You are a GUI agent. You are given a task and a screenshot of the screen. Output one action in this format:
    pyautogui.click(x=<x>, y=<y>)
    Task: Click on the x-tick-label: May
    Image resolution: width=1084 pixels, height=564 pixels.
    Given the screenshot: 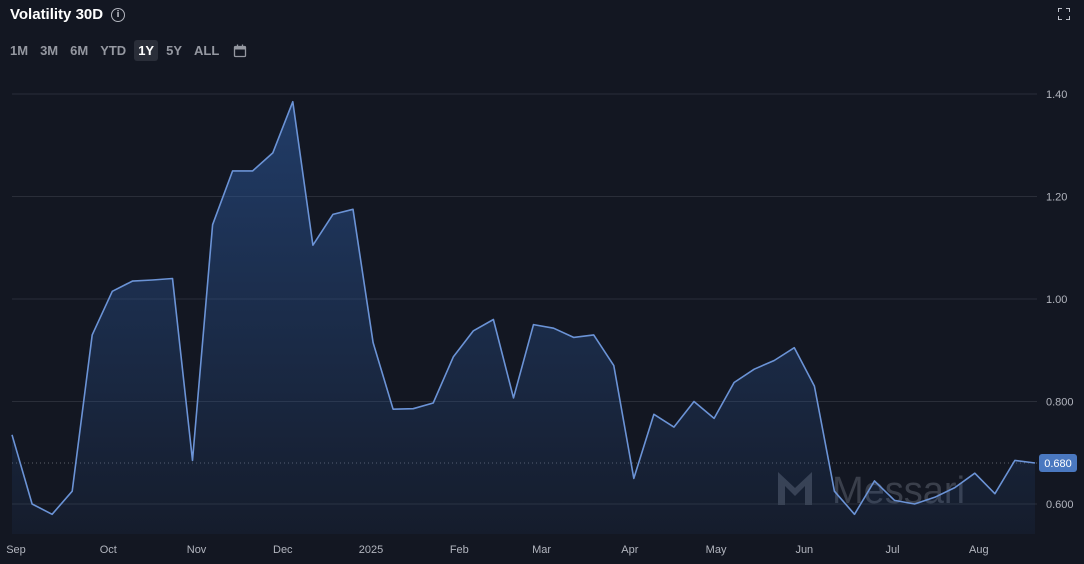 What is the action you would take?
    pyautogui.click(x=716, y=550)
    